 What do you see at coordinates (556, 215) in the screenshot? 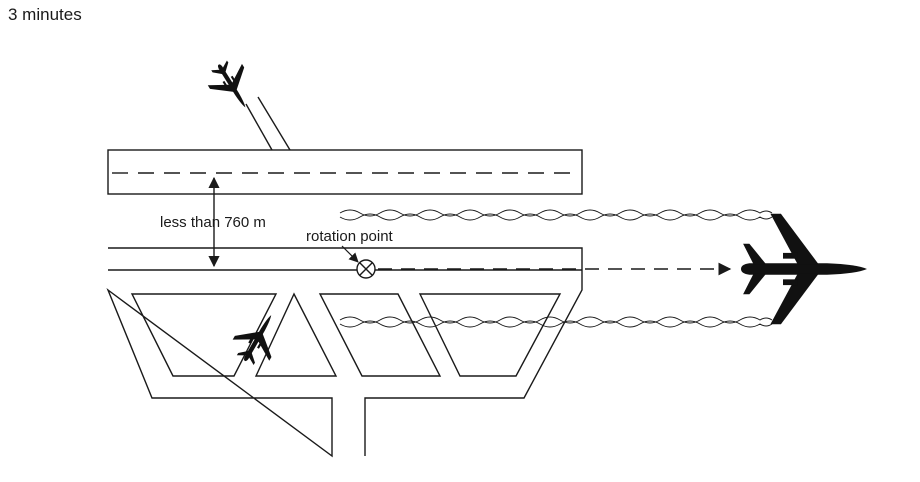
I see `wake-vortex-upper` at bounding box center [556, 215].